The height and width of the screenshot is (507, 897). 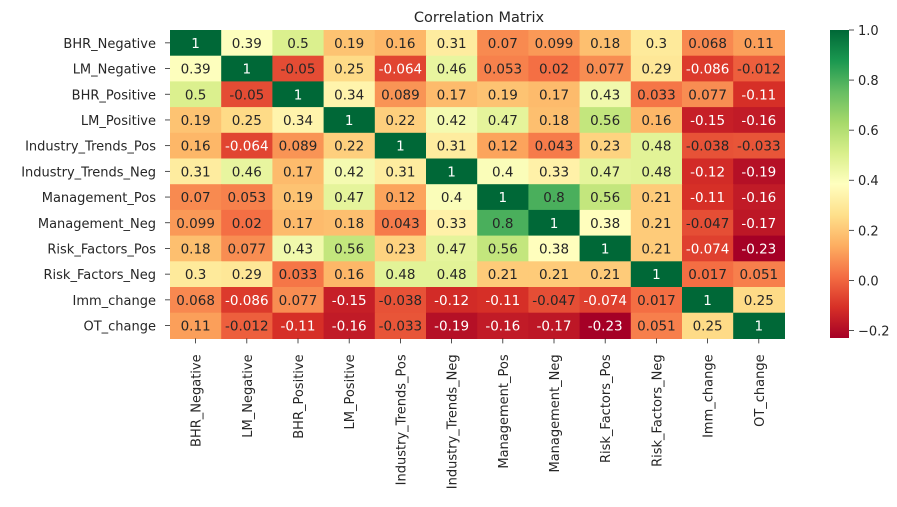 What do you see at coordinates (101, 249) in the screenshot?
I see `row-tick-label: Risk_Factors_Pos` at bounding box center [101, 249].